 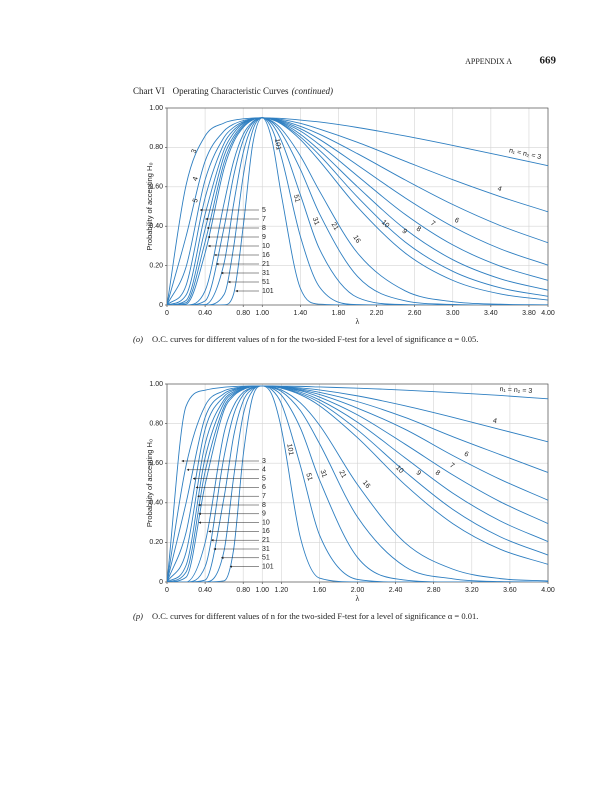 What do you see at coordinates (195, 151) in the screenshot?
I see `curve-label: 3` at bounding box center [195, 151].